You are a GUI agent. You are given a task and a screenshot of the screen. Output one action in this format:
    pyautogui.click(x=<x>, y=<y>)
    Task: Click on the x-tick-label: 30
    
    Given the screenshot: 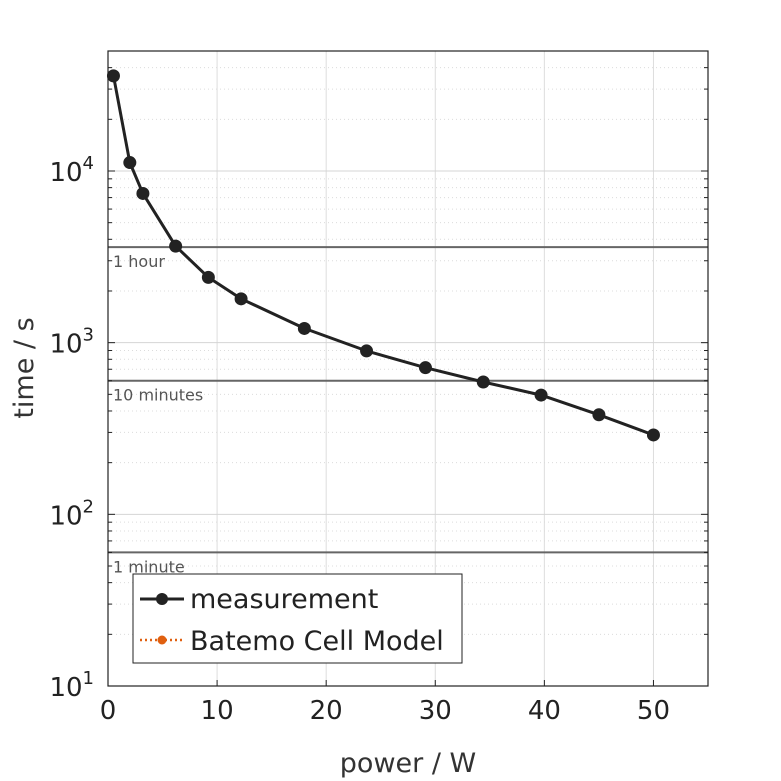 What is the action you would take?
    pyautogui.click(x=435, y=711)
    